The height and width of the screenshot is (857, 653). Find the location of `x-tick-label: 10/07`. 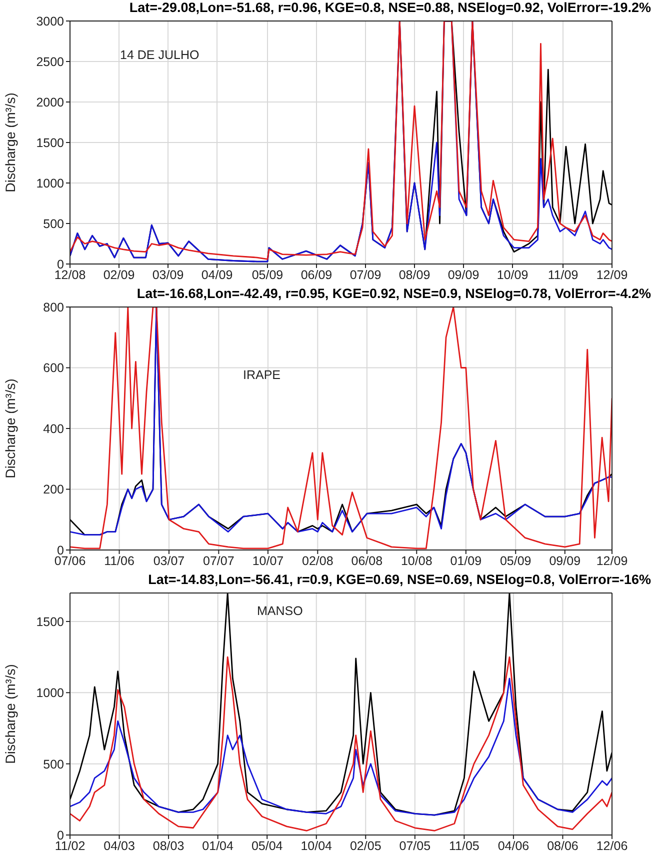

x-tick-label: 10/07 is located at coordinates (268, 561).